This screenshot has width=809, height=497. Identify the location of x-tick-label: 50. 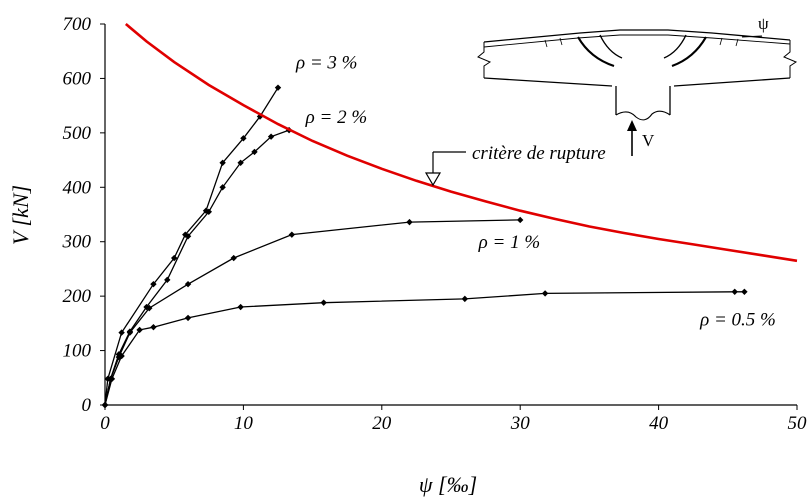
(798, 423).